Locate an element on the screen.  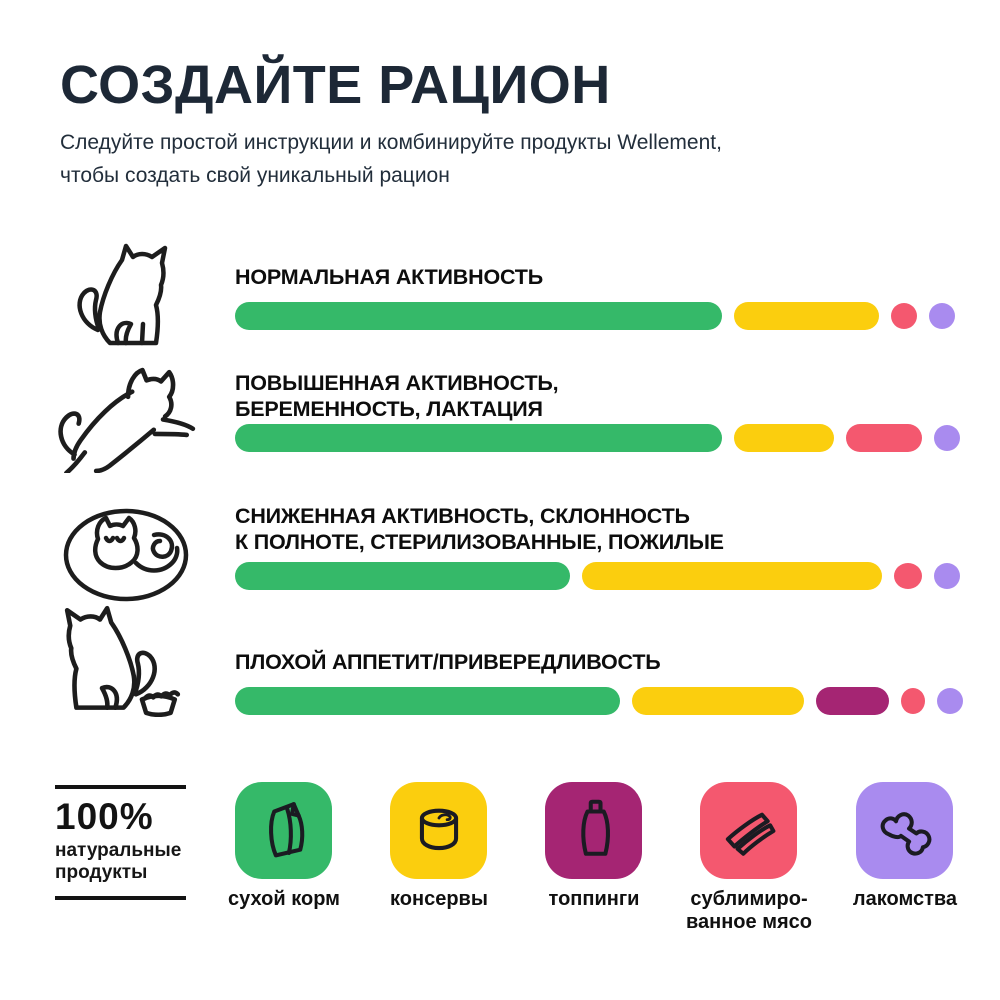
cat-sleeping-icon is located at coordinates (128, 555).